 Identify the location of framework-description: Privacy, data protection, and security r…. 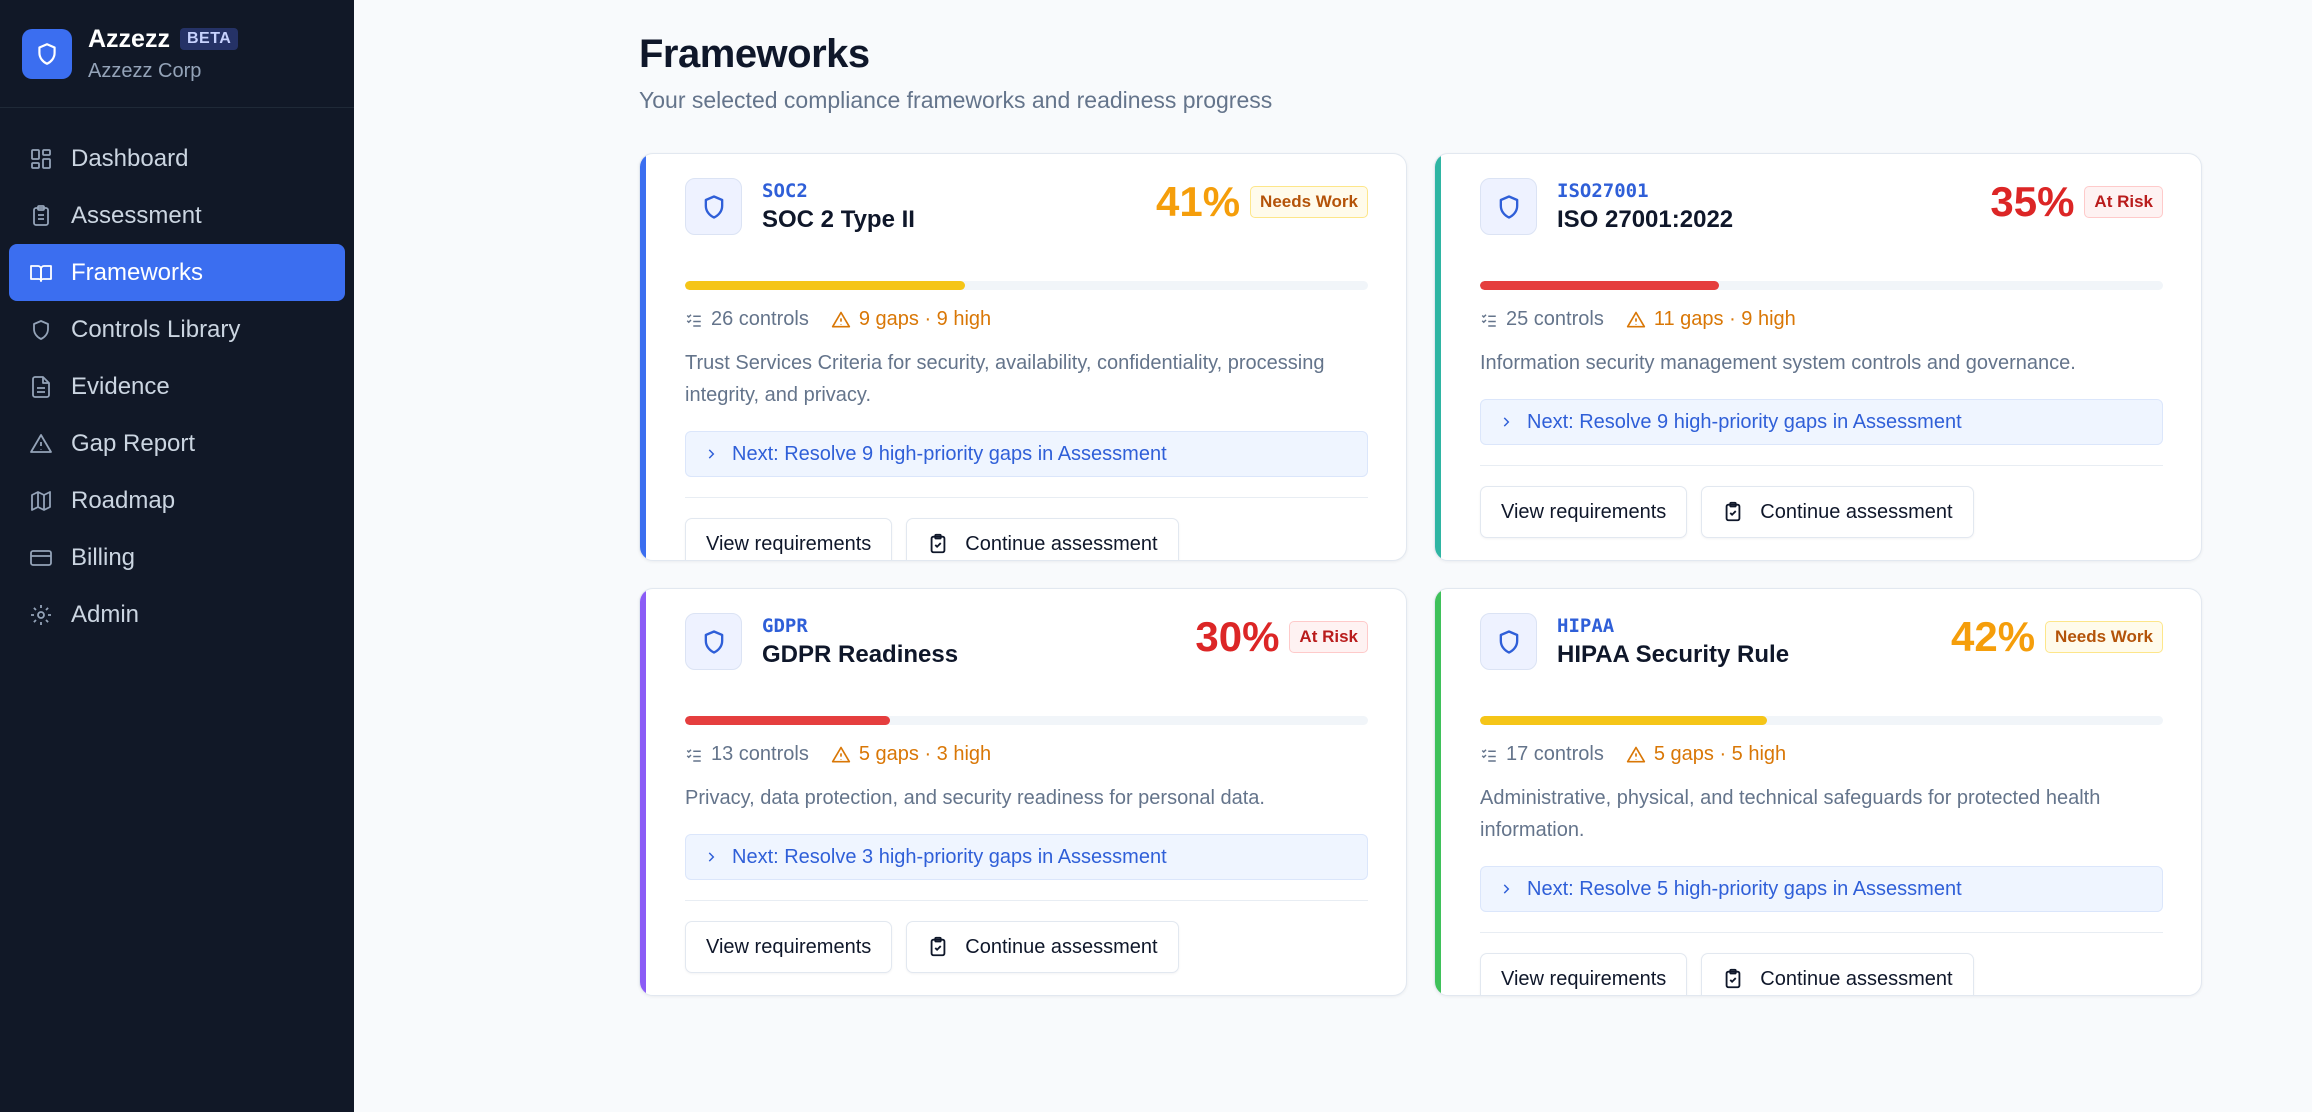
(975, 798).